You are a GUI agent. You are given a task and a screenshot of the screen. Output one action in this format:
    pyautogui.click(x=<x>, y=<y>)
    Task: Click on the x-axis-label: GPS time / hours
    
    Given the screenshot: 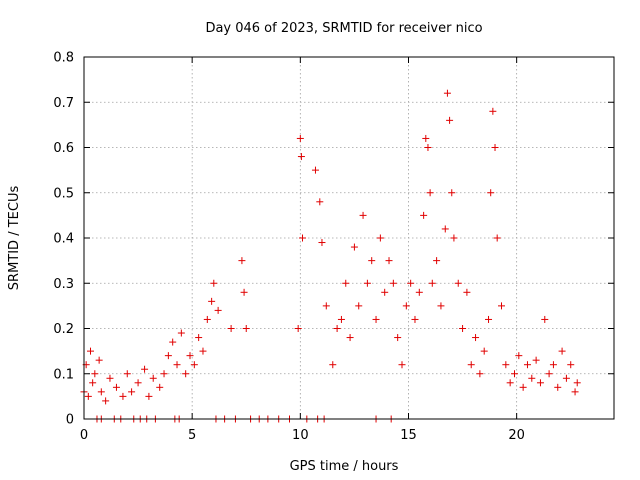 What is the action you would take?
    pyautogui.click(x=344, y=466)
    